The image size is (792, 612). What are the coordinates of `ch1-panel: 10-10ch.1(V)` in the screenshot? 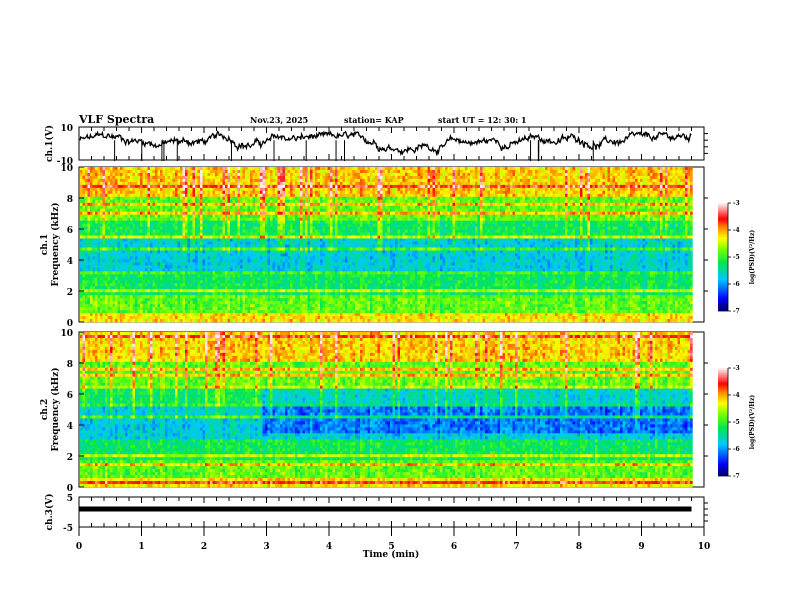 It's located at (376, 145).